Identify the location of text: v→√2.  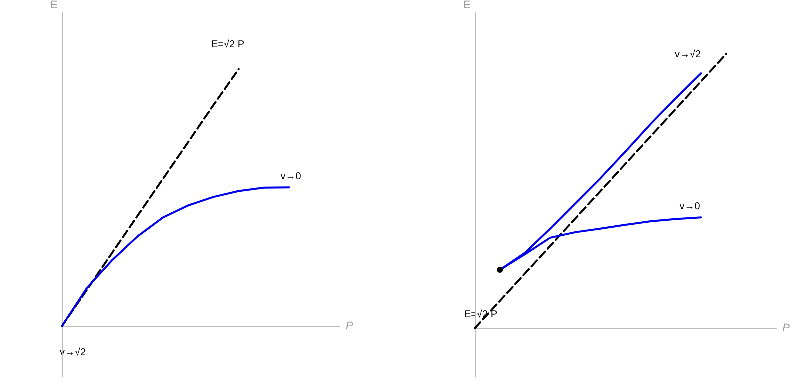
(73, 353).